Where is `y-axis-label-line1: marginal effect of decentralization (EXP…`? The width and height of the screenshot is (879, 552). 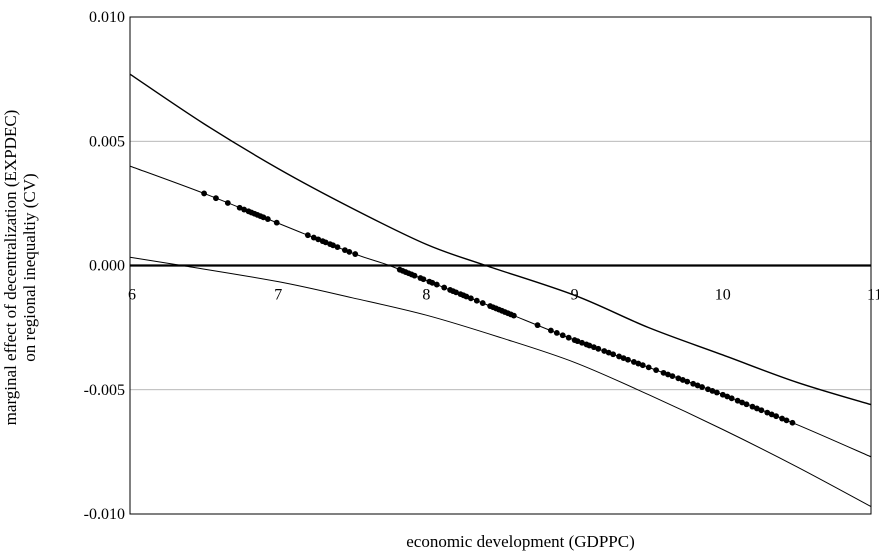 y-axis-label-line1: marginal effect of decentralization (EXP… is located at coordinates (10, 268).